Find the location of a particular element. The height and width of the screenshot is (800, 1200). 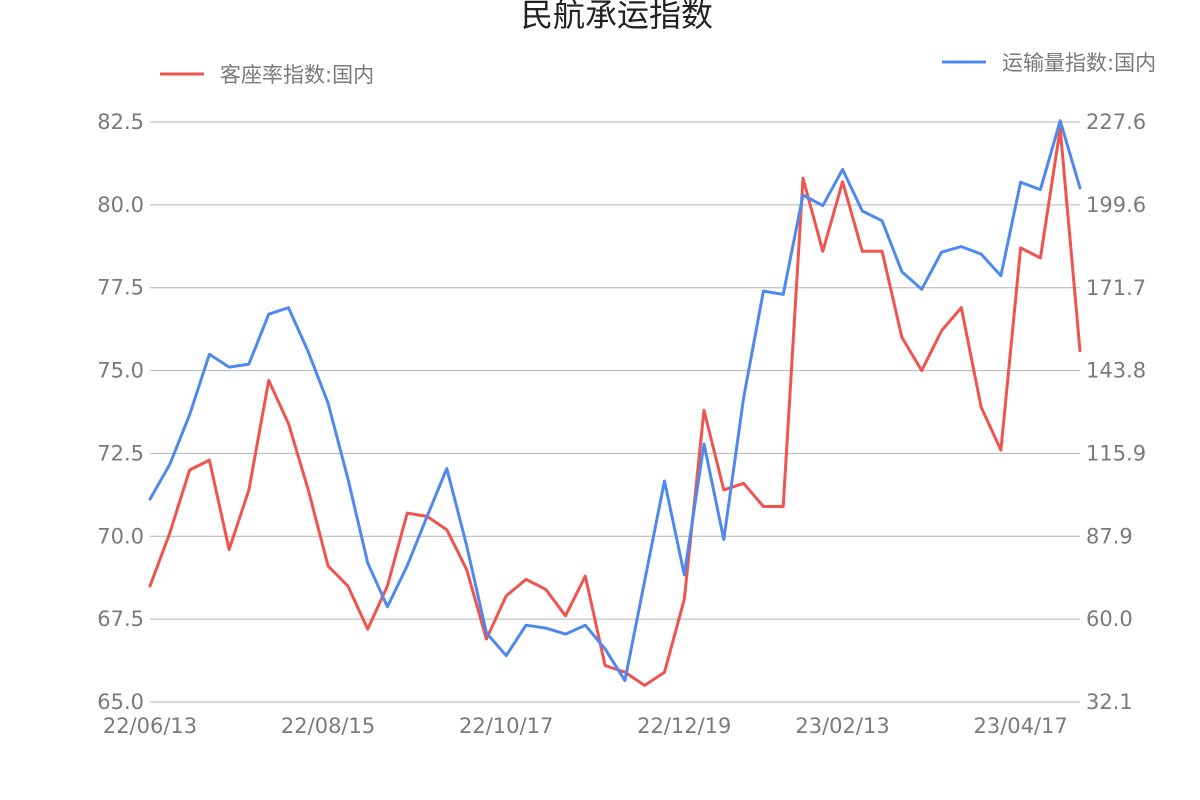

x-tick-label: 22/08/15 is located at coordinates (328, 726).